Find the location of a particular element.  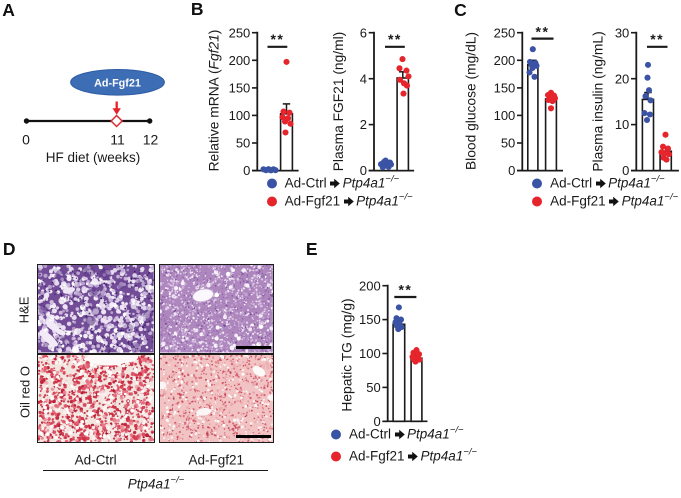

svg-text: Relative mRNA (Fgf21) is located at coordinates (214, 101).